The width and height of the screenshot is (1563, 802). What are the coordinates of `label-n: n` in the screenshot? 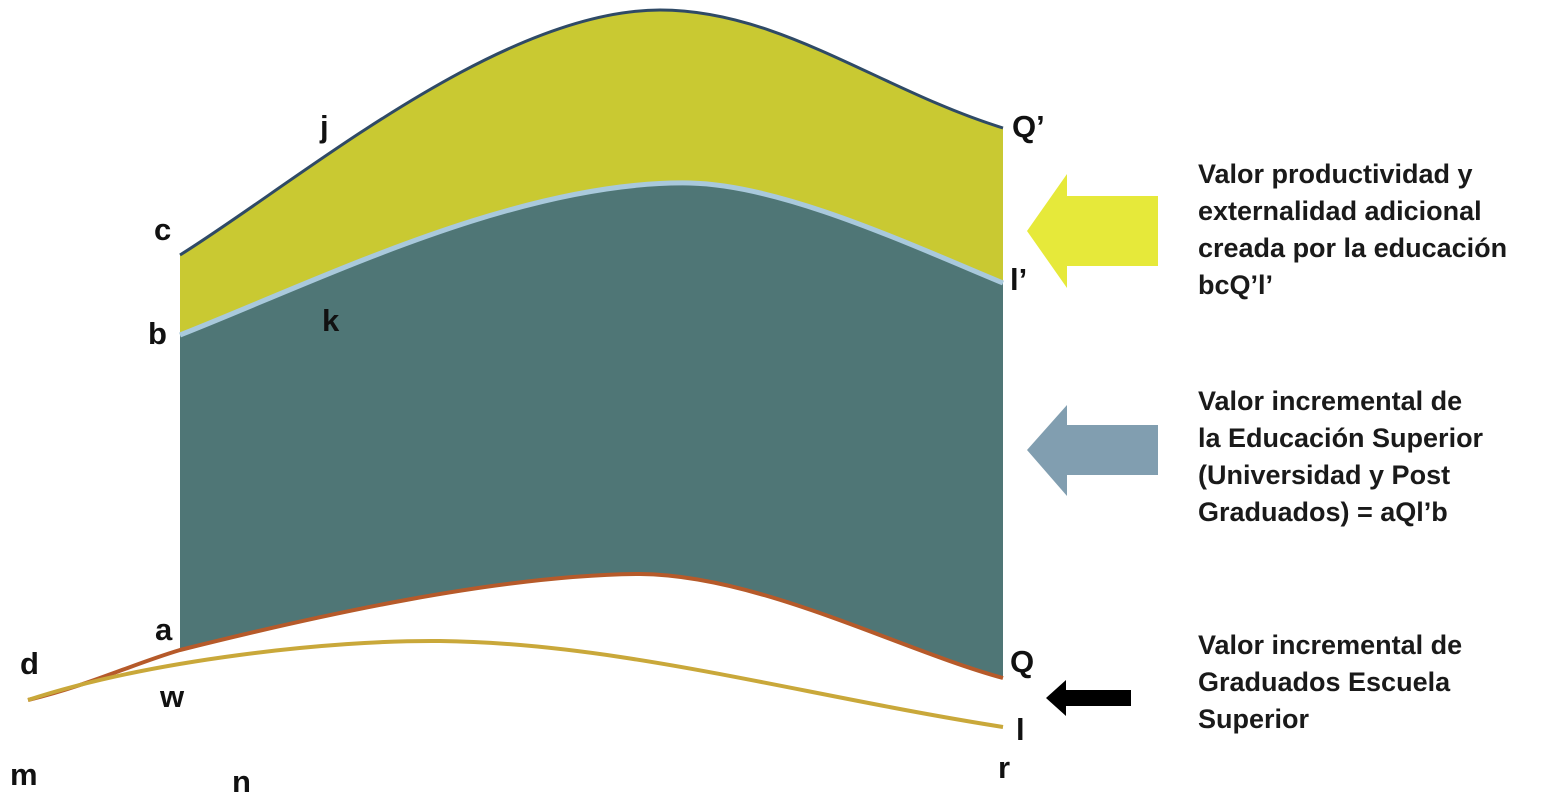 It's located at (241, 780).